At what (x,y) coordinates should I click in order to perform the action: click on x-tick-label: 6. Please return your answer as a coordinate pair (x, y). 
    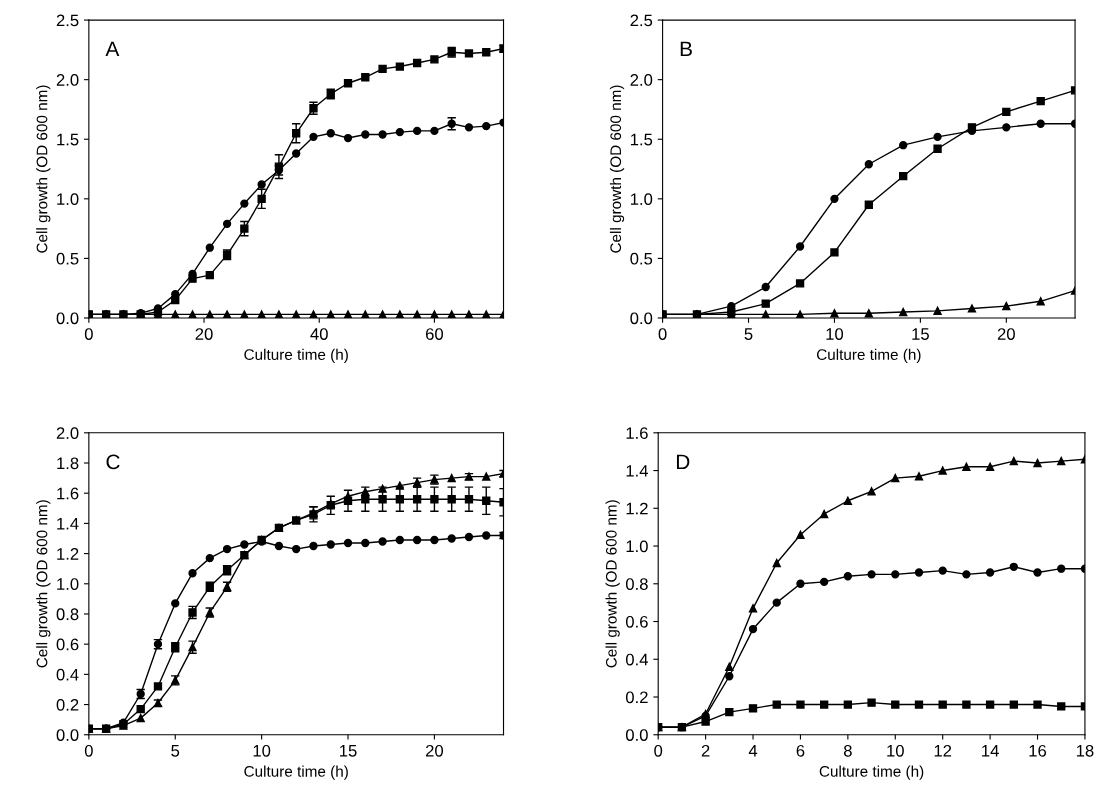
    Looking at the image, I should click on (800, 750).